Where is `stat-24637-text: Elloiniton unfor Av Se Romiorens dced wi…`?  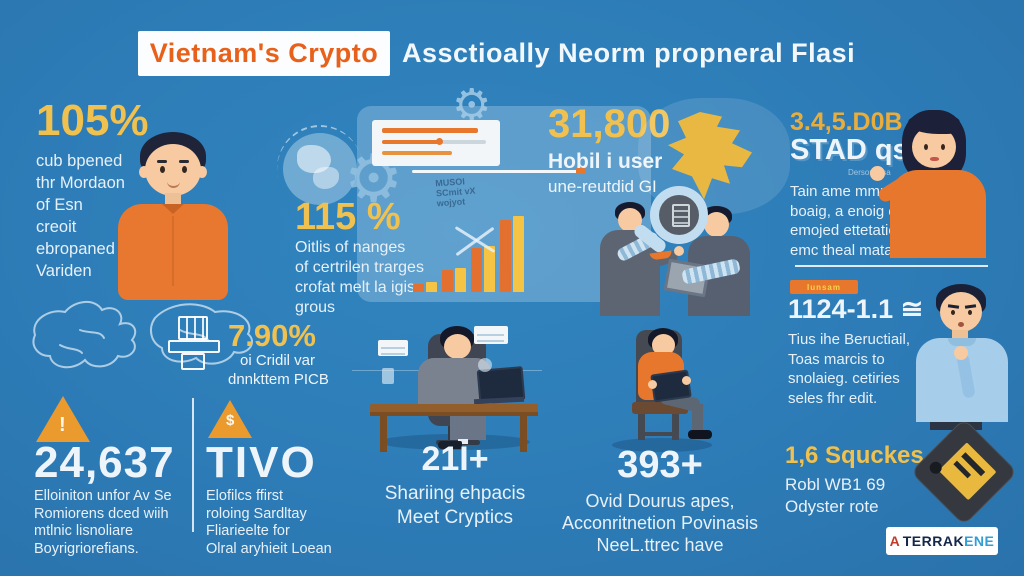
stat-24637-text: Elloiniton unfor Av Se Romiorens dced wi… is located at coordinates (103, 522).